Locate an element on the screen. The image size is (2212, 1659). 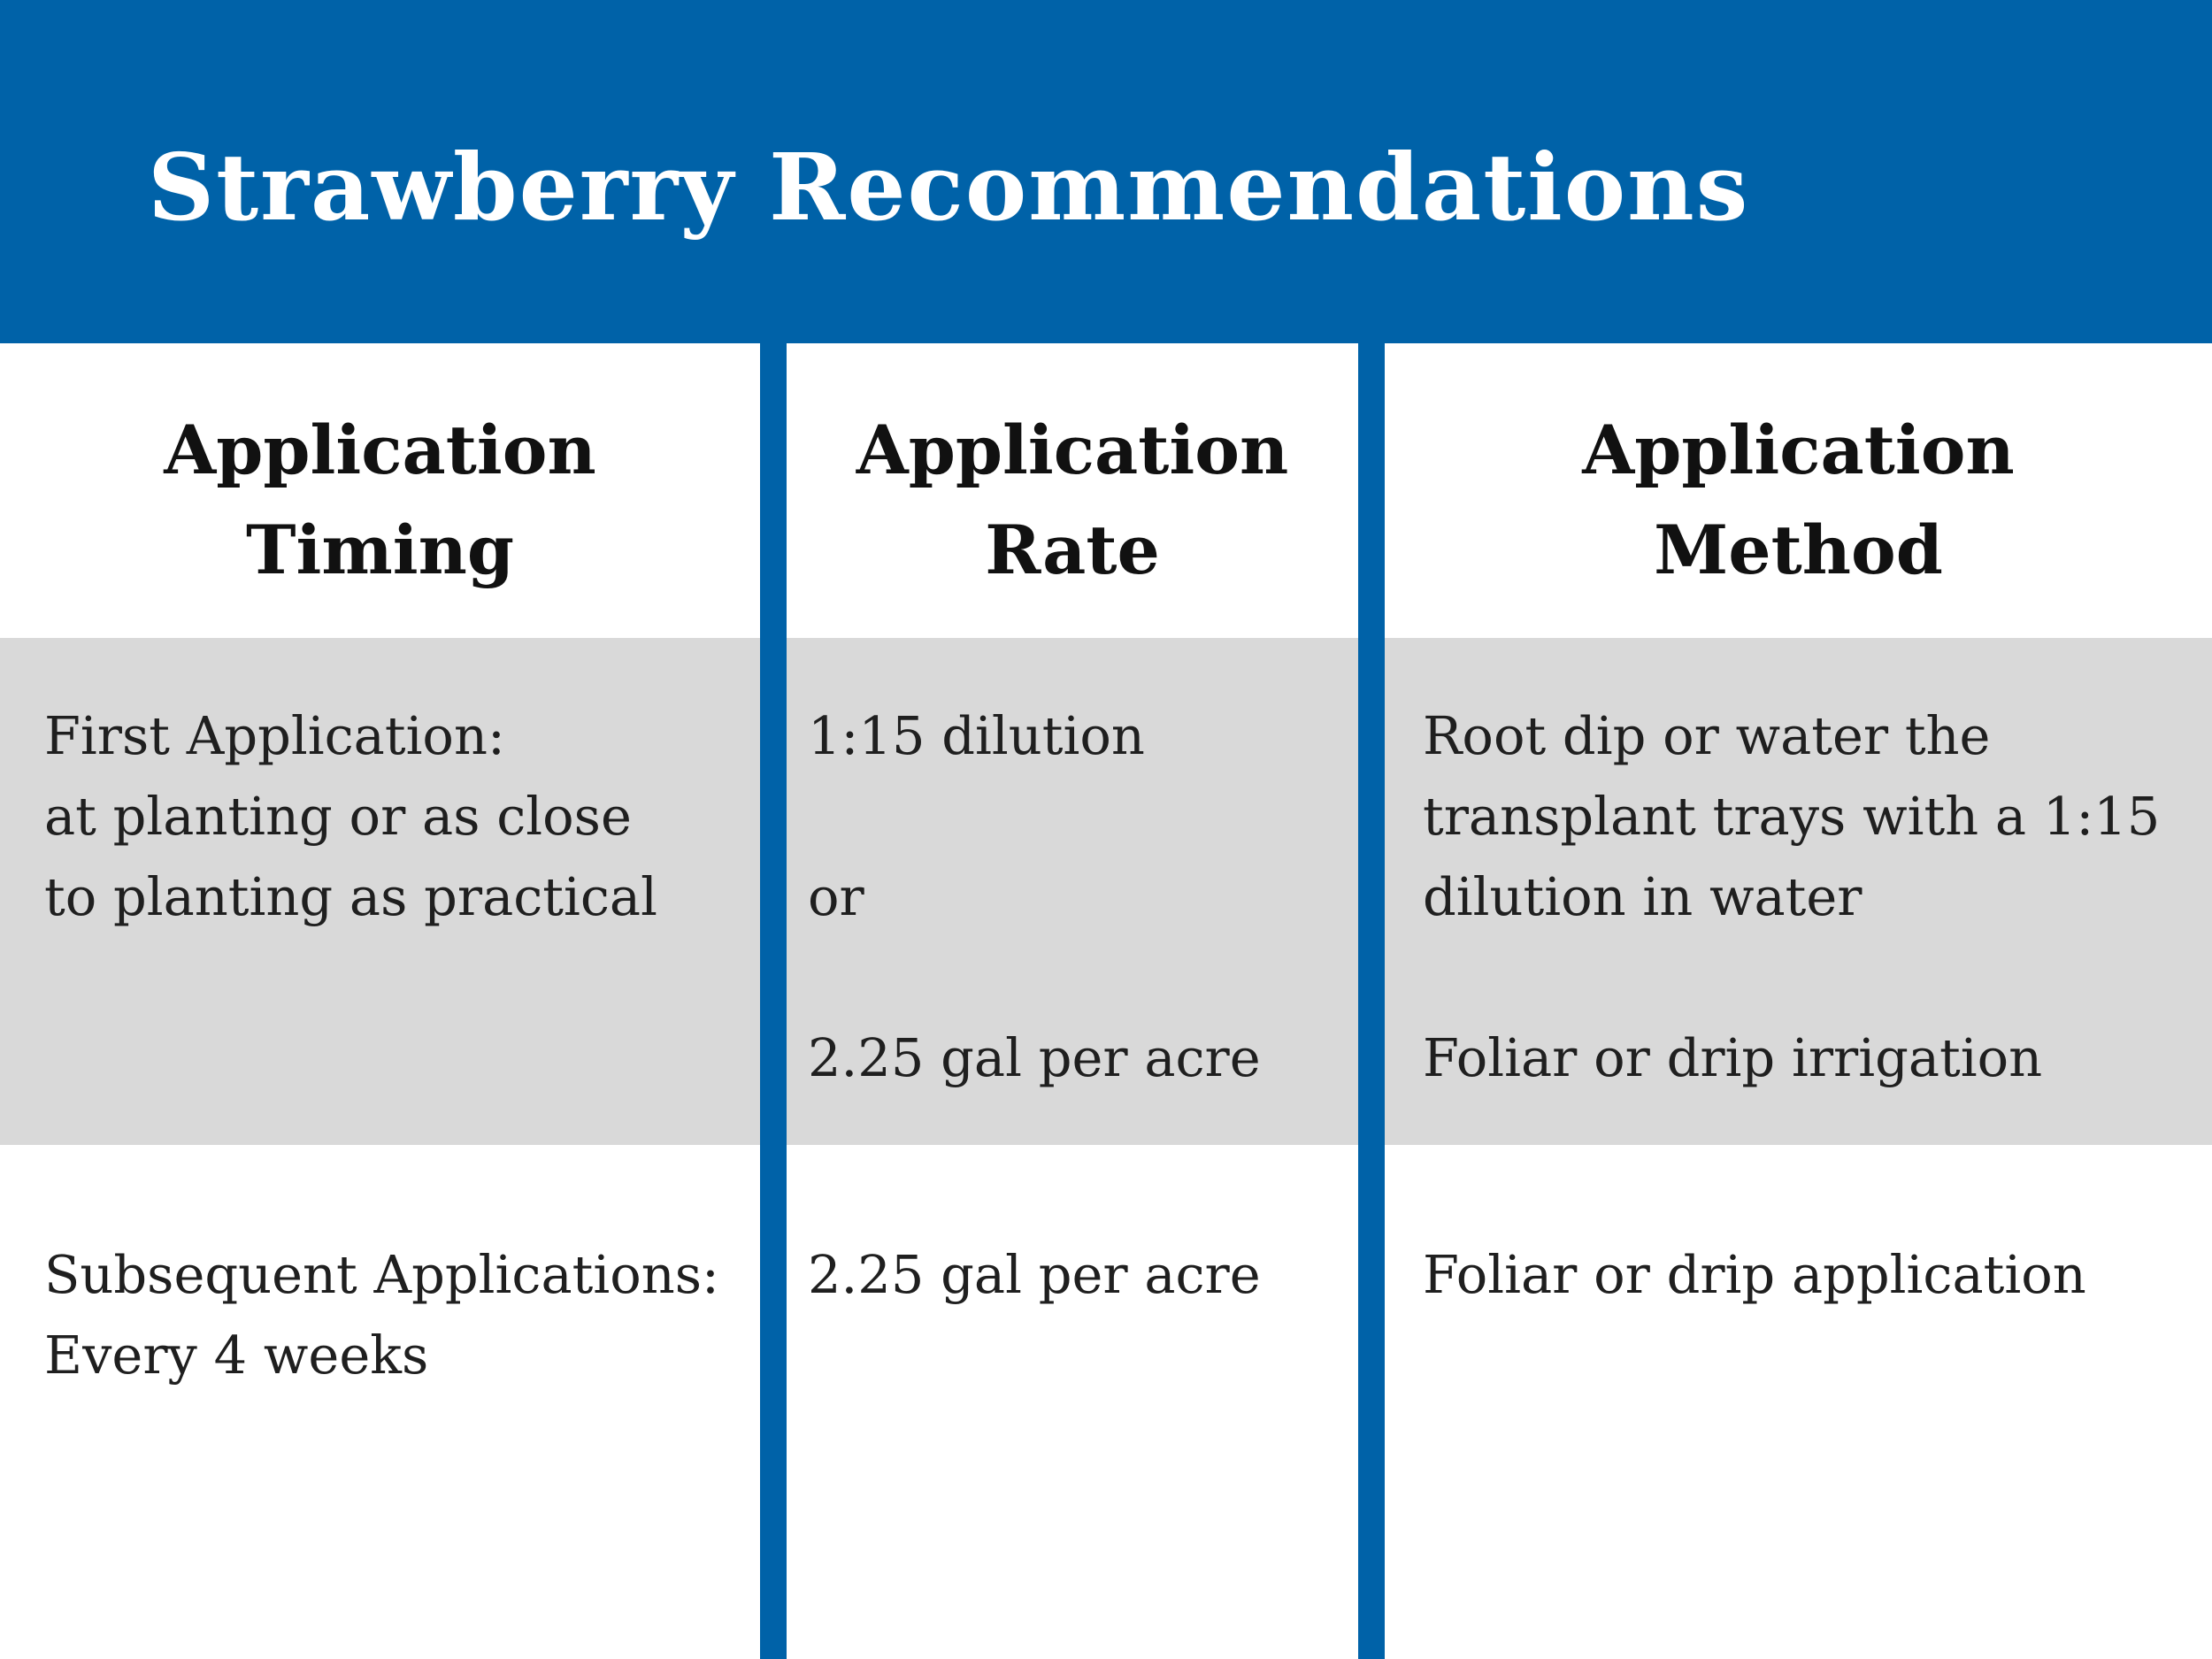
cell-text-line: at planting or as close is located at coordinates (338, 817).